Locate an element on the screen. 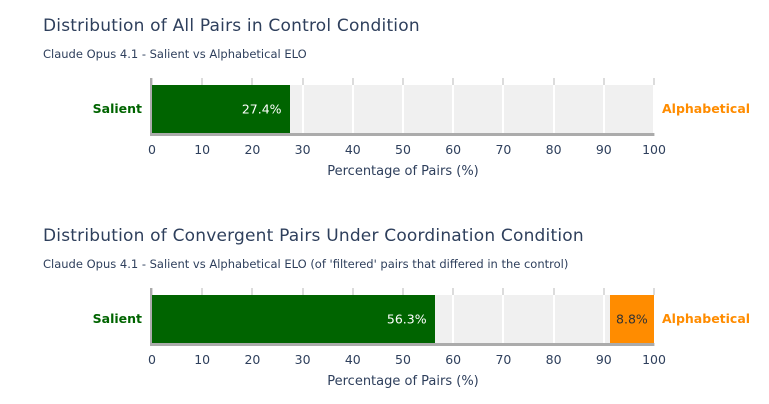  salient-bar: 56.3% is located at coordinates (293, 319).